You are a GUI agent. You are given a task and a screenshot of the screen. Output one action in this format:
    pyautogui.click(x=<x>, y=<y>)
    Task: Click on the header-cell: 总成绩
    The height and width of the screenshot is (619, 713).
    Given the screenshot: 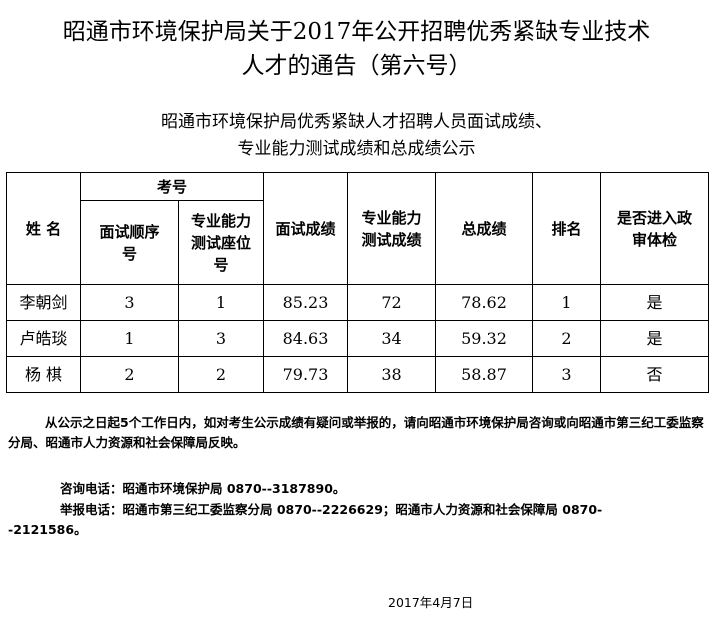 What is the action you would take?
    pyautogui.click(x=484, y=228)
    